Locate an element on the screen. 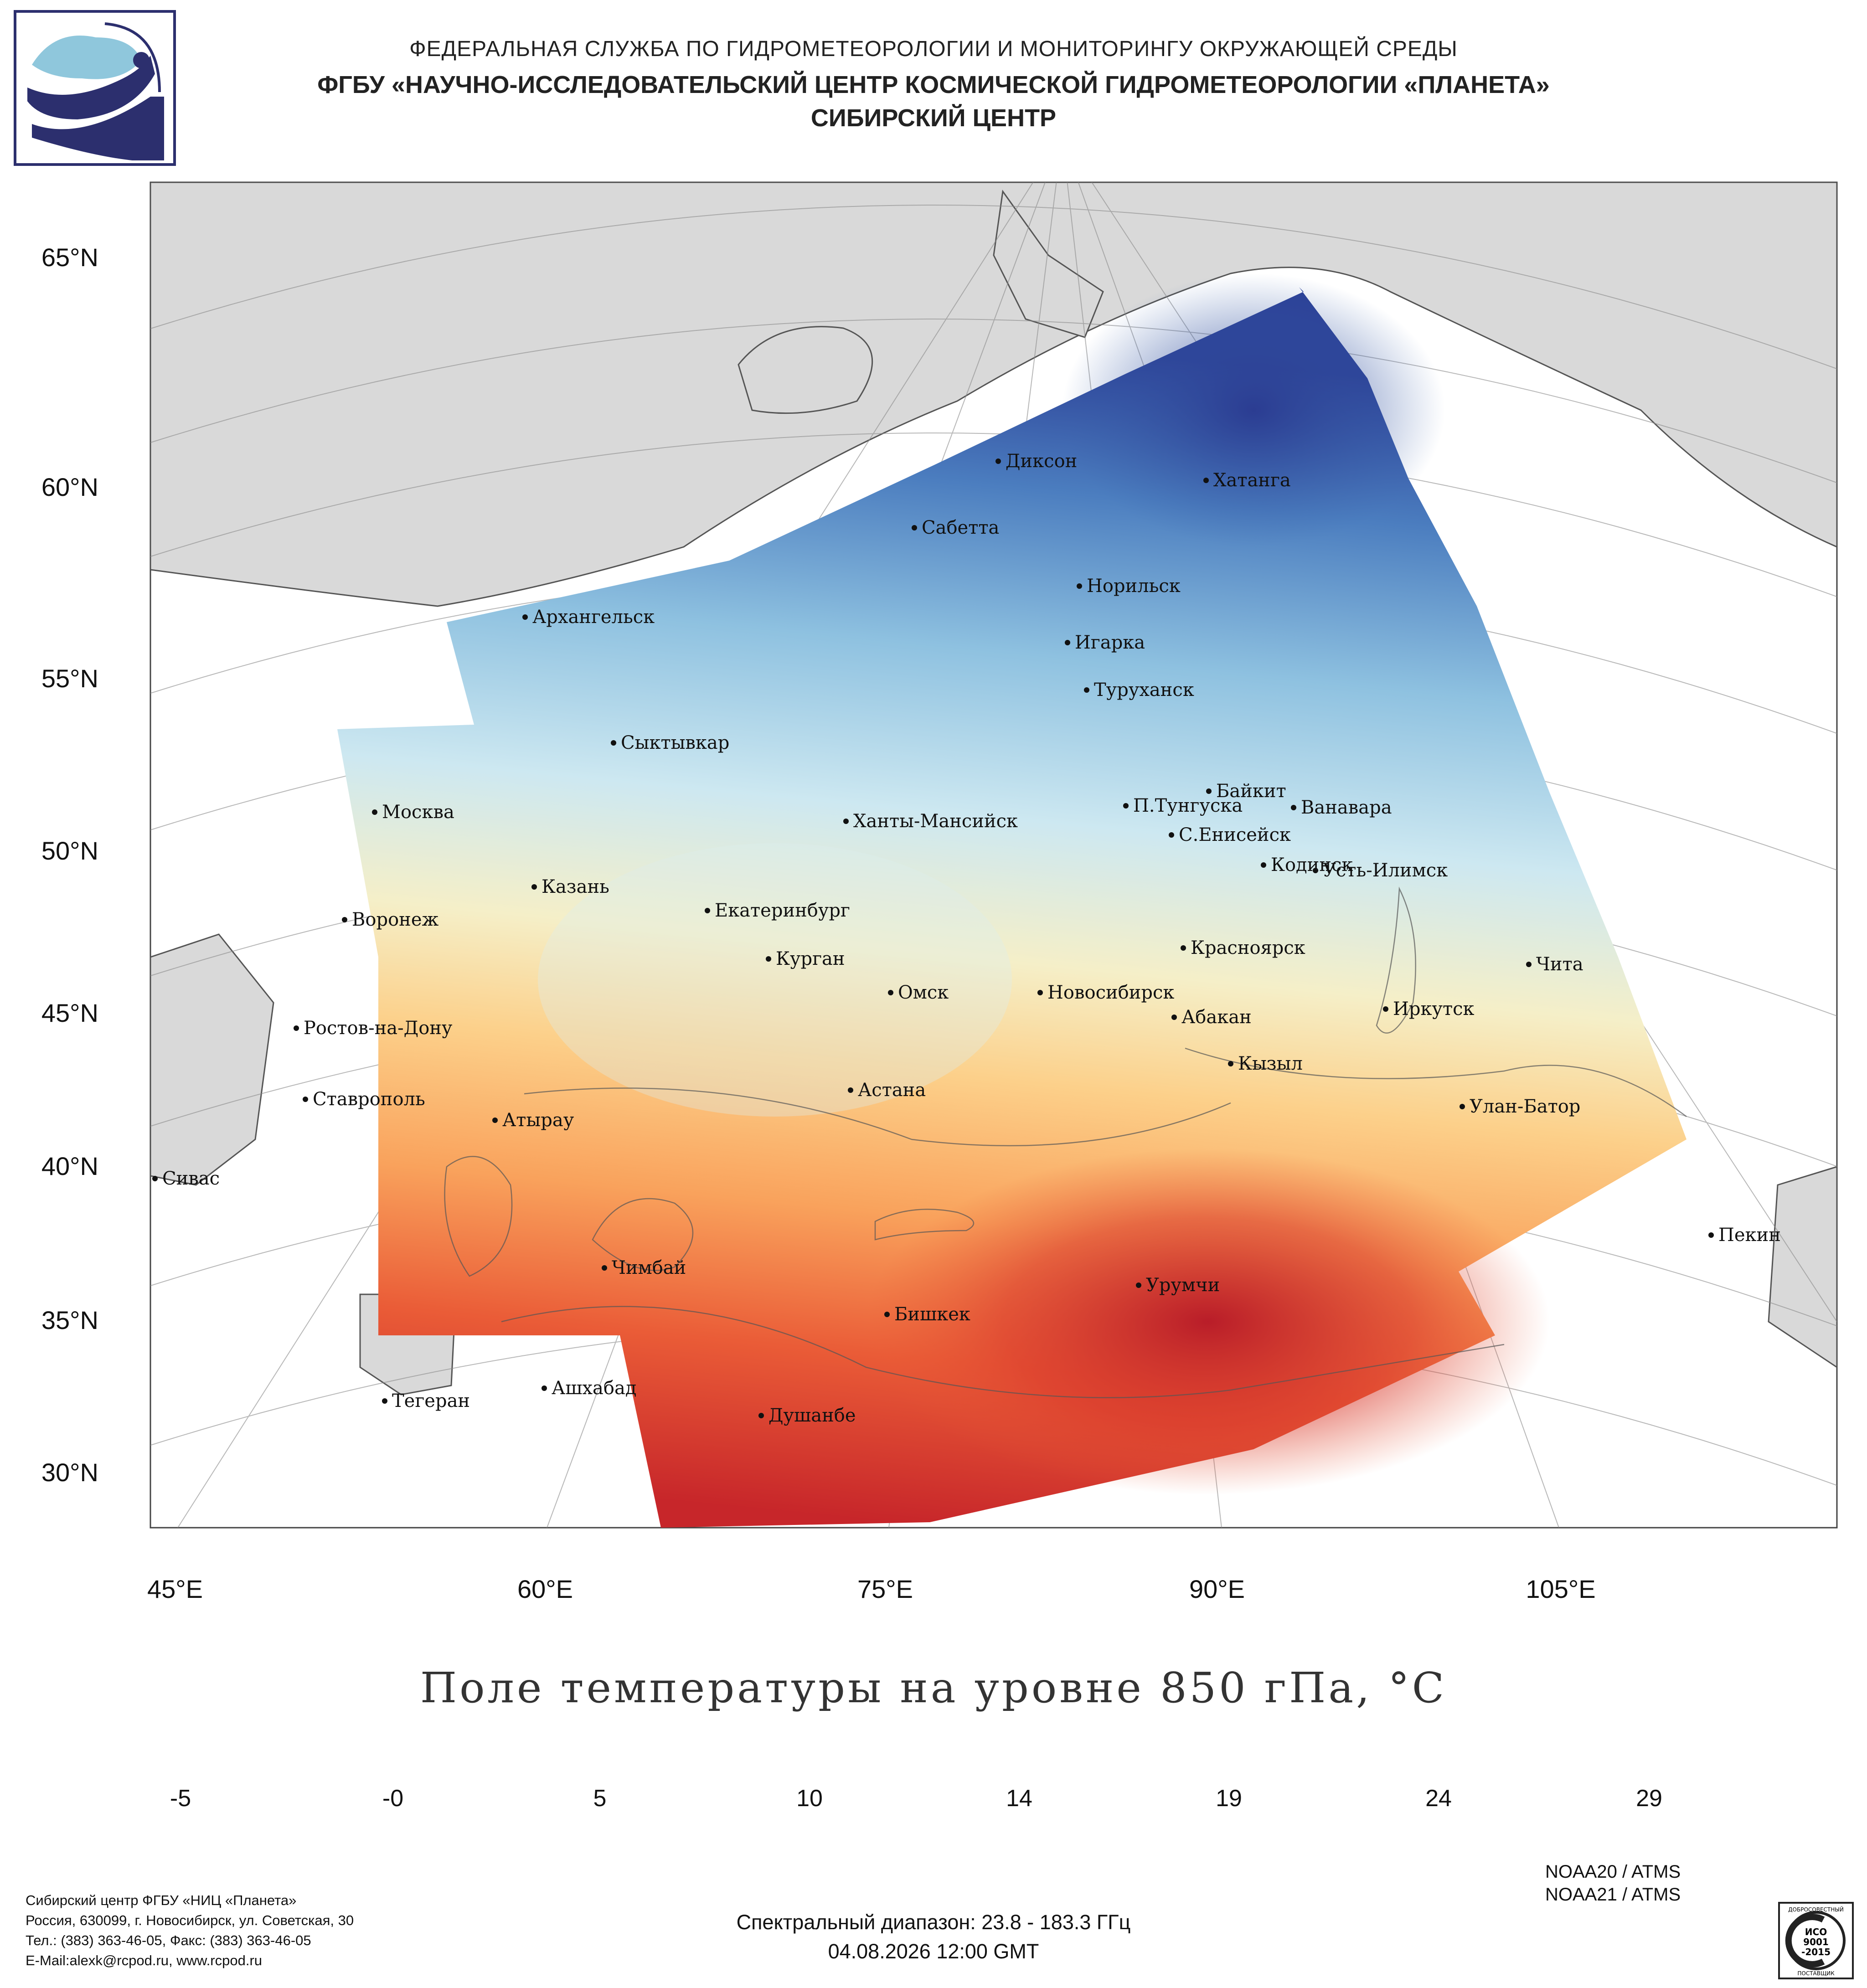 The width and height of the screenshot is (1867, 1988). city-label: Байкит is located at coordinates (1251, 792).